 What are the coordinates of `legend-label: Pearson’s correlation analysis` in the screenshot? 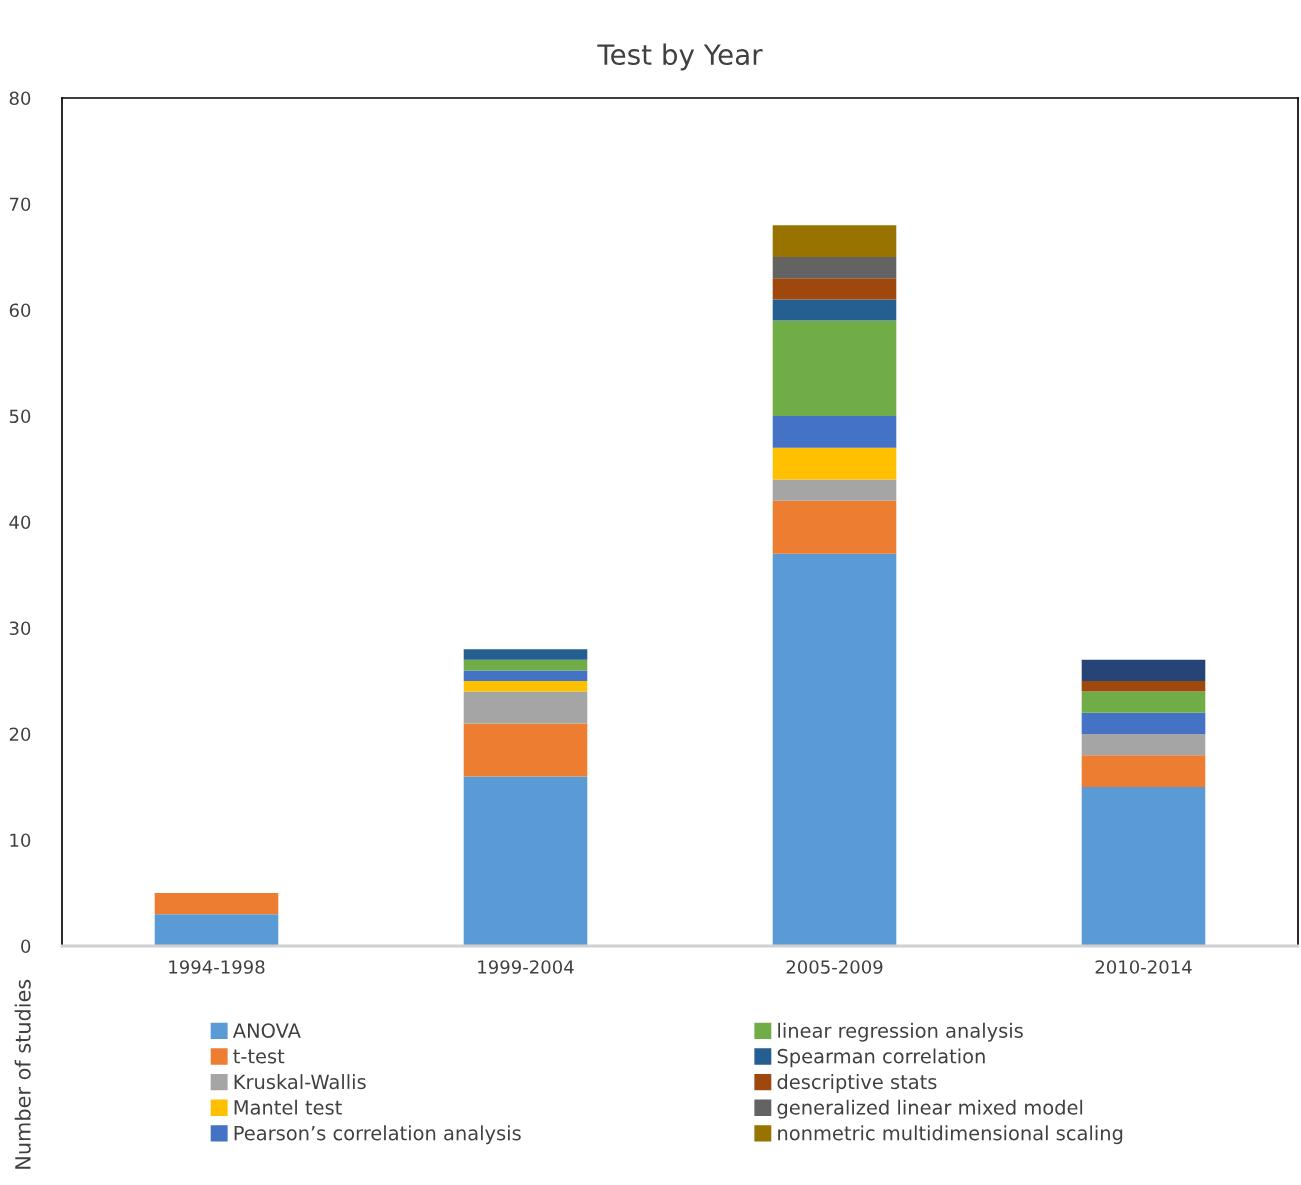 It's located at (377, 1135).